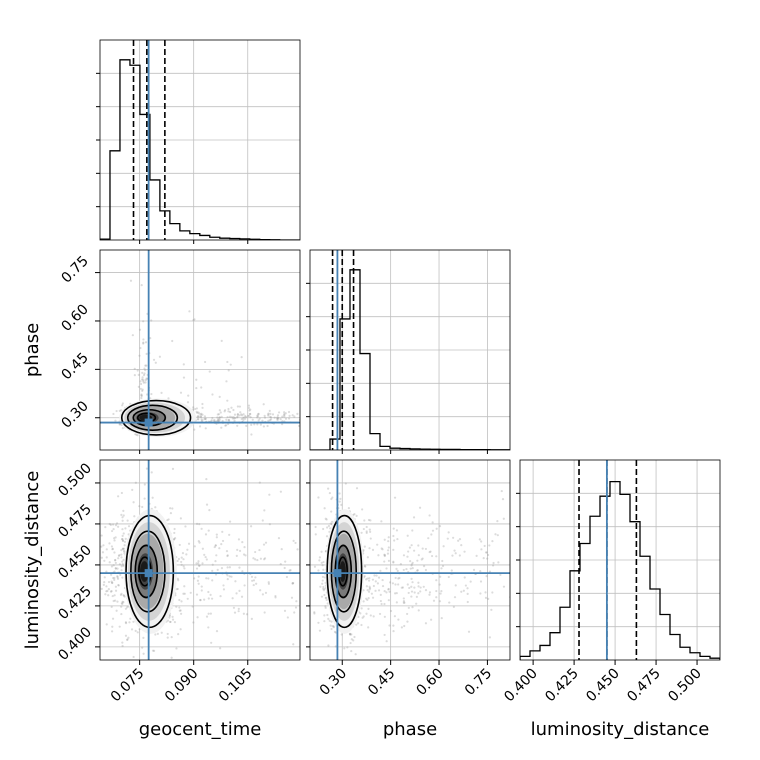  Describe the element at coordinates (150, 571) in the screenshot. I see `contour-line` at that location.